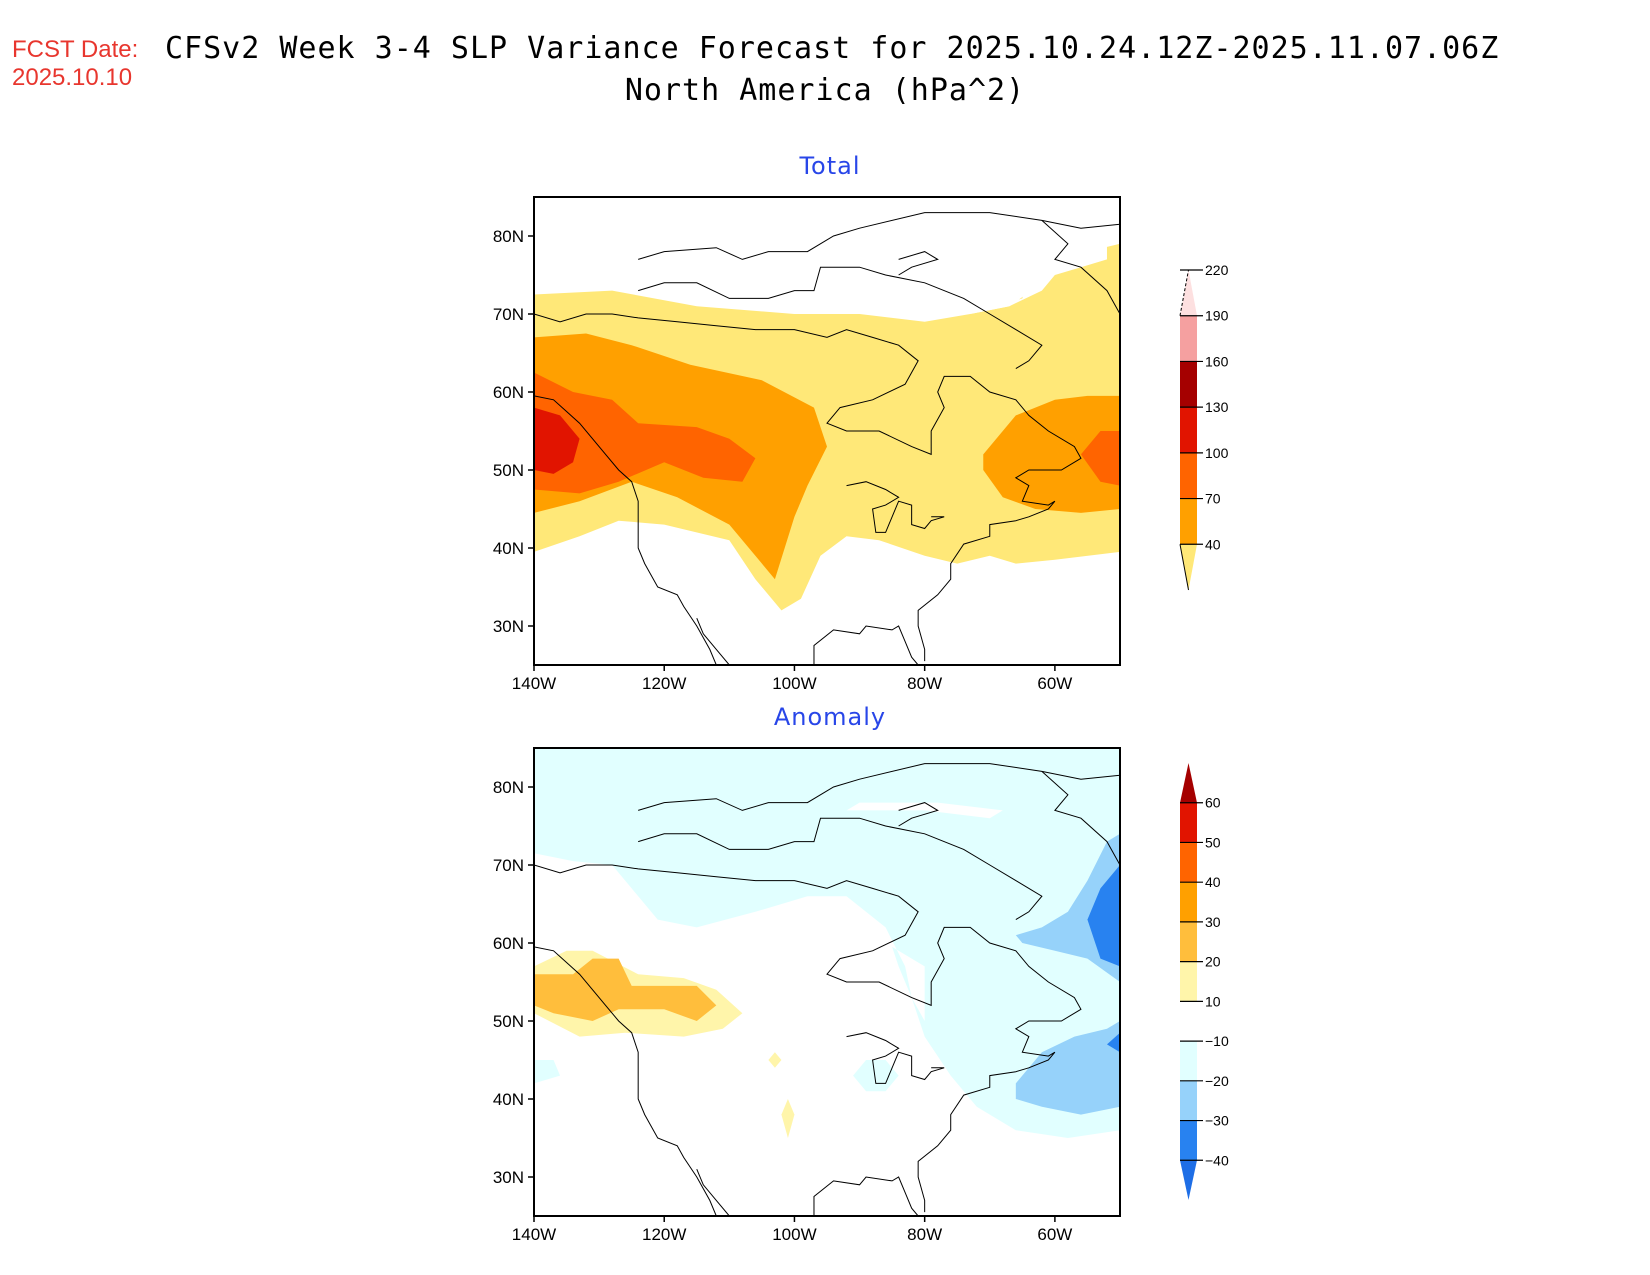  I want to click on colorbar-label: 130, so click(1217, 407).